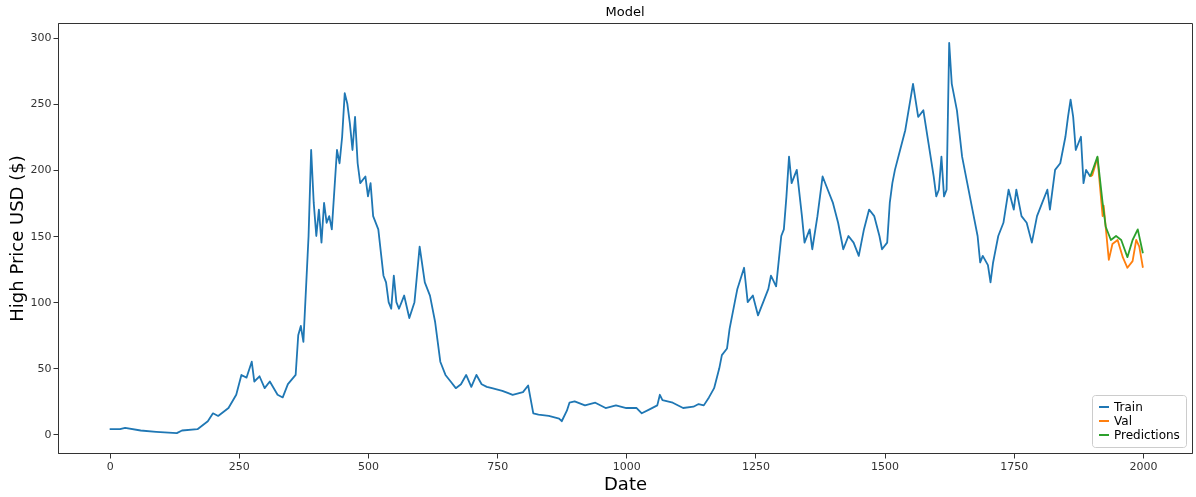 The width and height of the screenshot is (1196, 497). Describe the element at coordinates (41, 170) in the screenshot. I see `y-tick-label: 200` at that location.